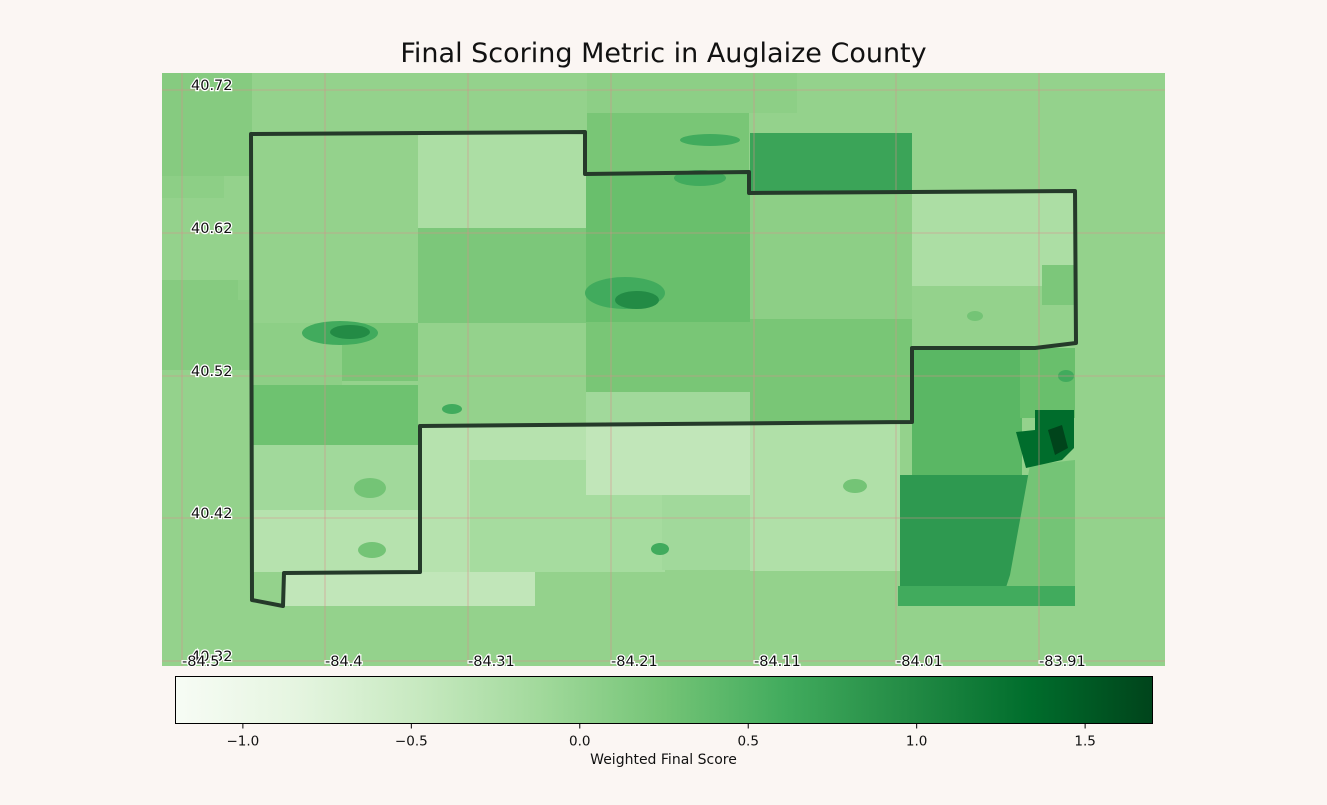  Describe the element at coordinates (344, 662) in the screenshot. I see `lon-label: -84.4` at that location.